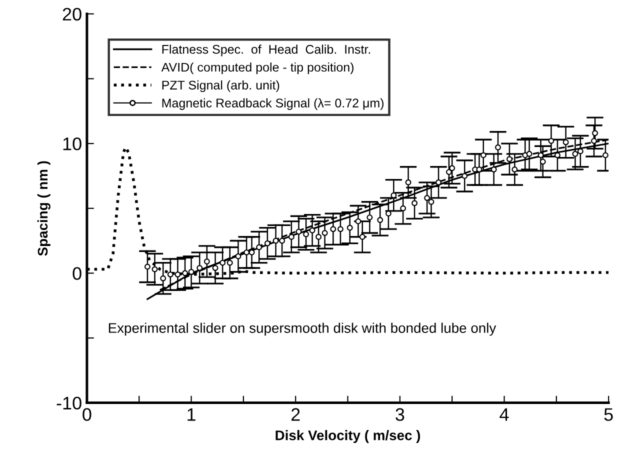  What do you see at coordinates (273, 104) in the screenshot?
I see `legend-label: Magnetic Readback Signal (λ= 0.72 μm)` at bounding box center [273, 104].